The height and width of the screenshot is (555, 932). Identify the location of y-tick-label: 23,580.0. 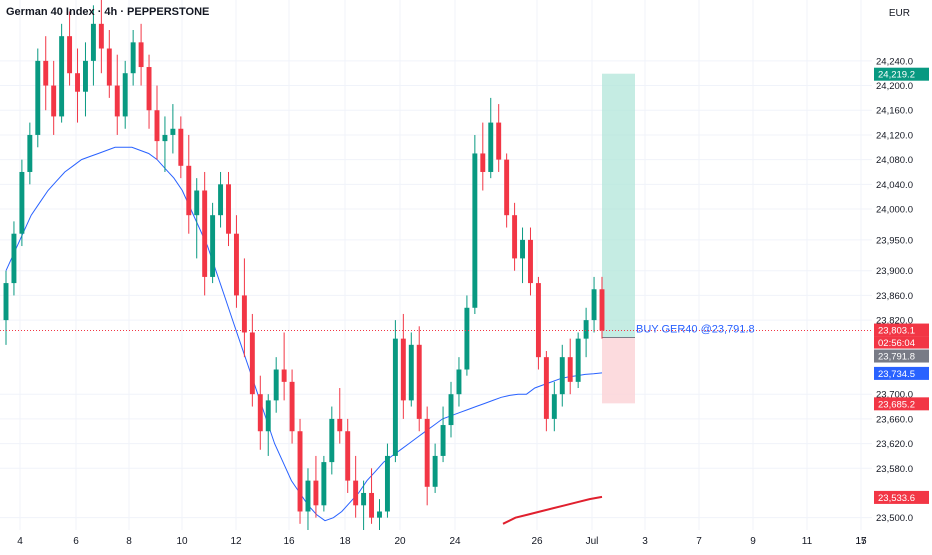
(894, 469).